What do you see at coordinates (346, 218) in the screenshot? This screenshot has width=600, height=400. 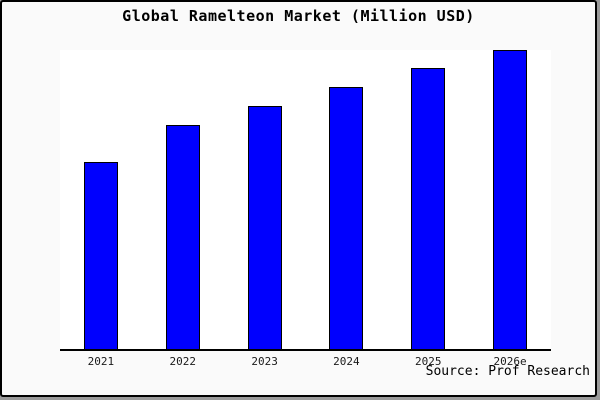 I see `bar-2024` at bounding box center [346, 218].